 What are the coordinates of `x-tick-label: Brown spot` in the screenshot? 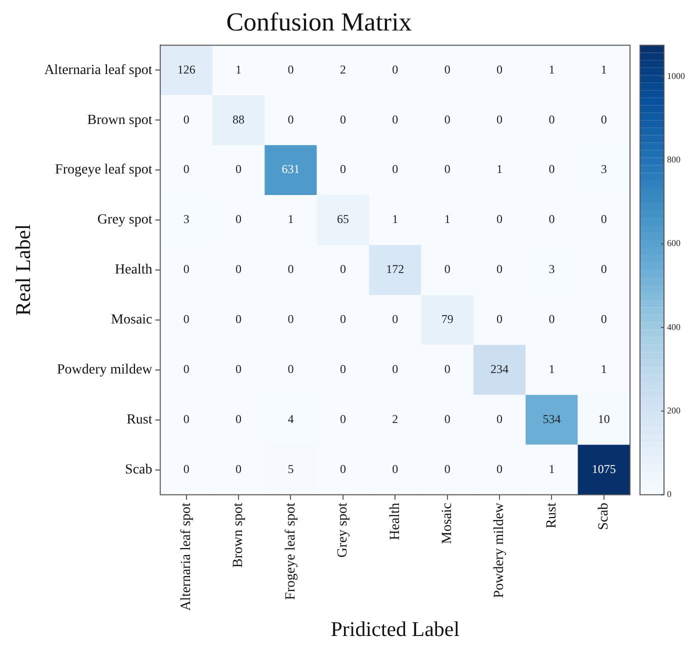 It's located at (238, 535).